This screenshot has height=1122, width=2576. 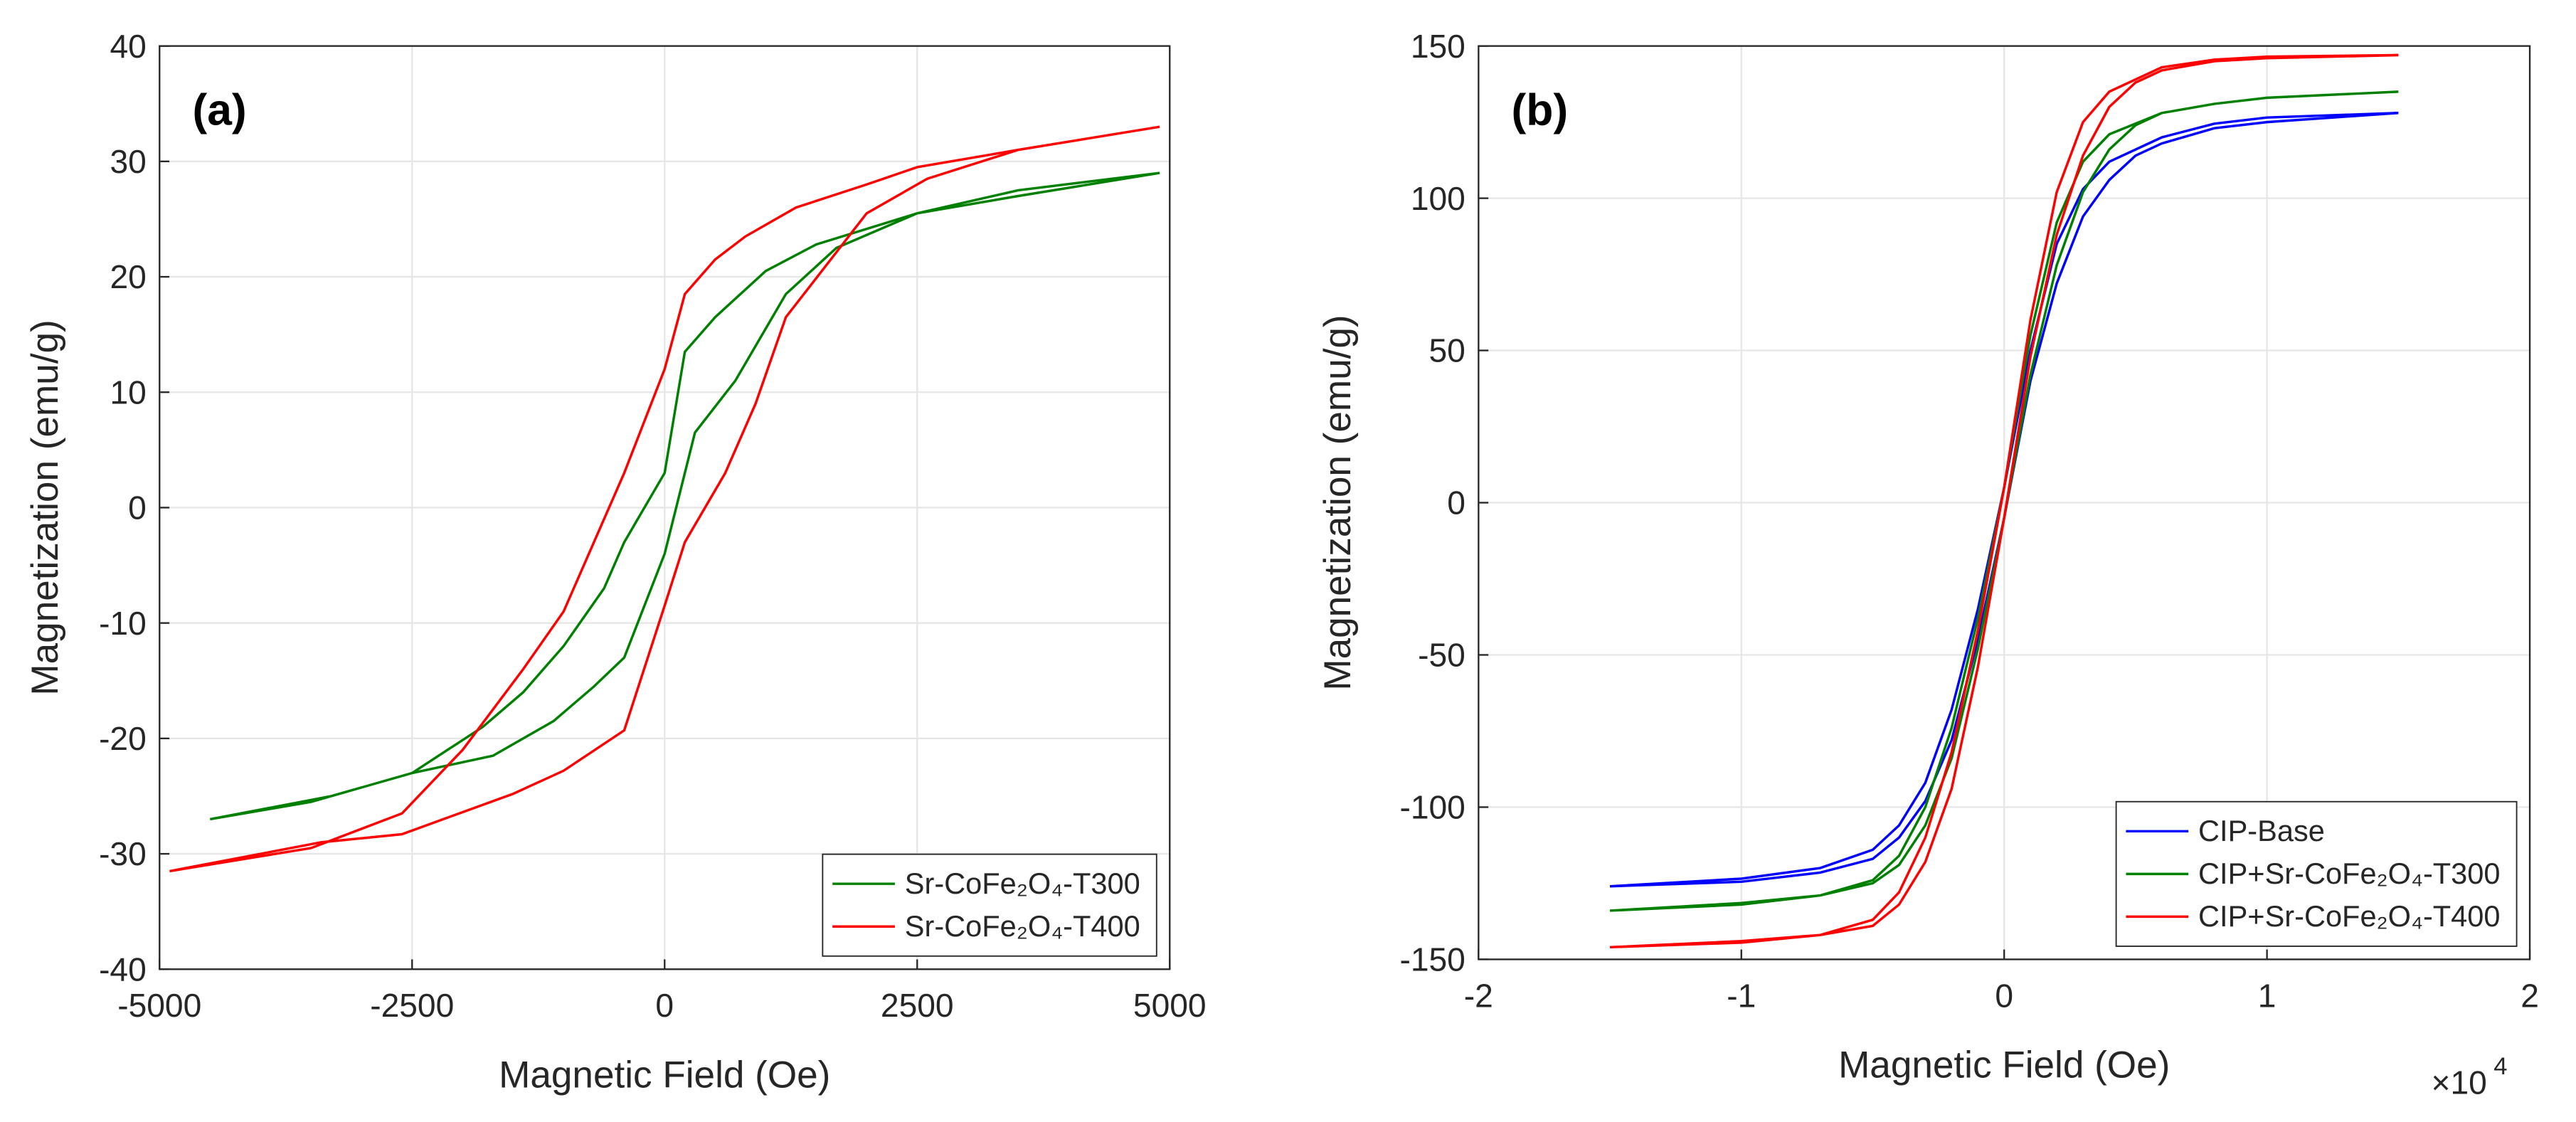 I want to click on y-tick-label: 100, so click(x=1438, y=198).